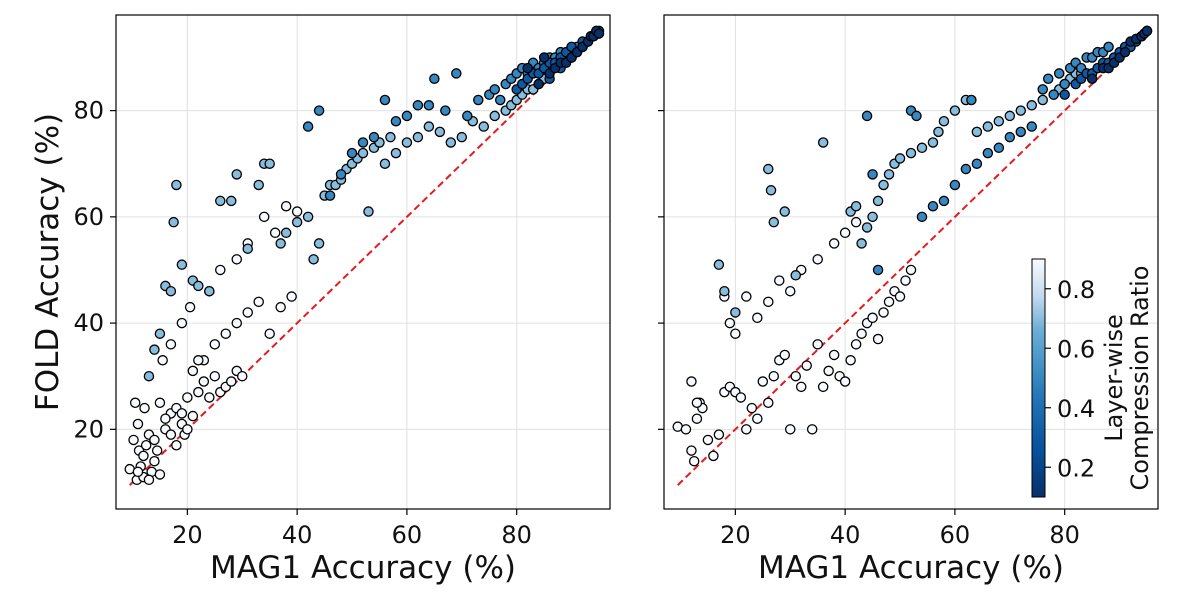 This screenshot has width=1200, height=600. Describe the element at coordinates (1076, 290) in the screenshot. I see `colorbar-tick-label: 0.8` at that location.